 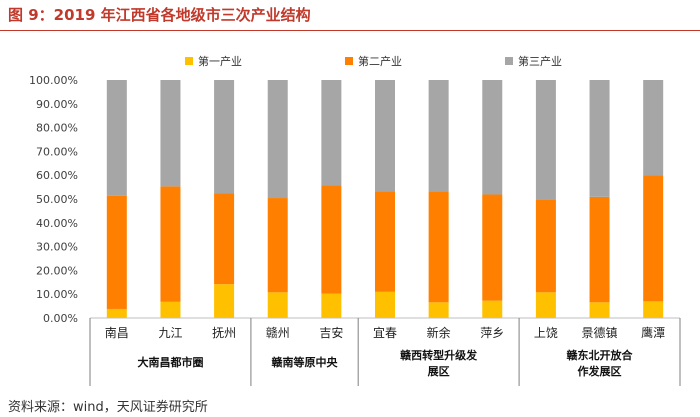 I want to click on y-tick-label: 70.00%, so click(x=57, y=151).